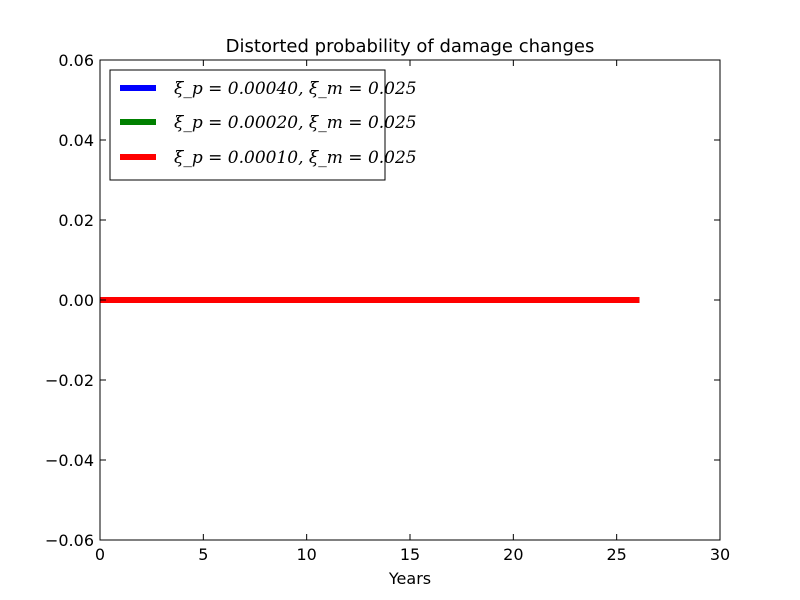 The width and height of the screenshot is (800, 600). I want to click on x-tick-label: 0, so click(100, 554).